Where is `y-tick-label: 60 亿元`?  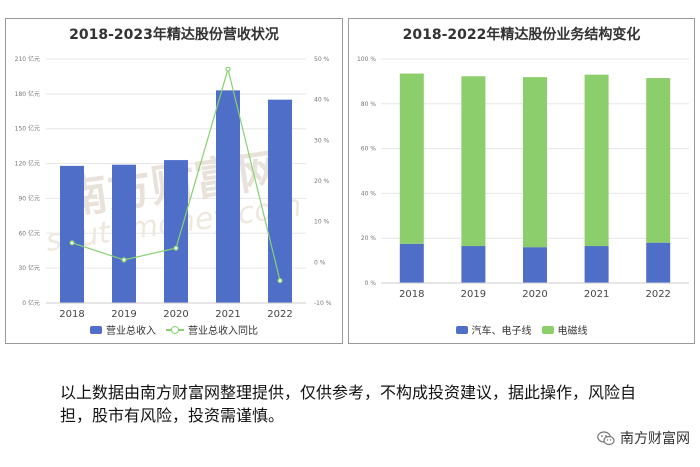 y-tick-label: 60 亿元 is located at coordinates (29, 233).